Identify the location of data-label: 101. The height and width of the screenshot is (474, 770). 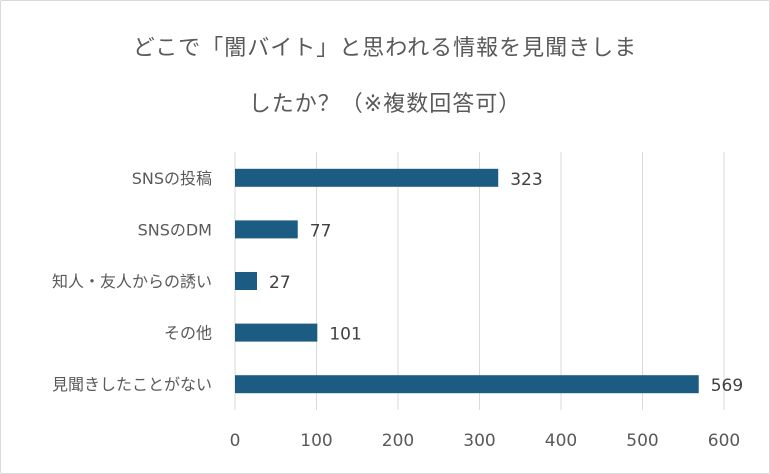
(345, 335).